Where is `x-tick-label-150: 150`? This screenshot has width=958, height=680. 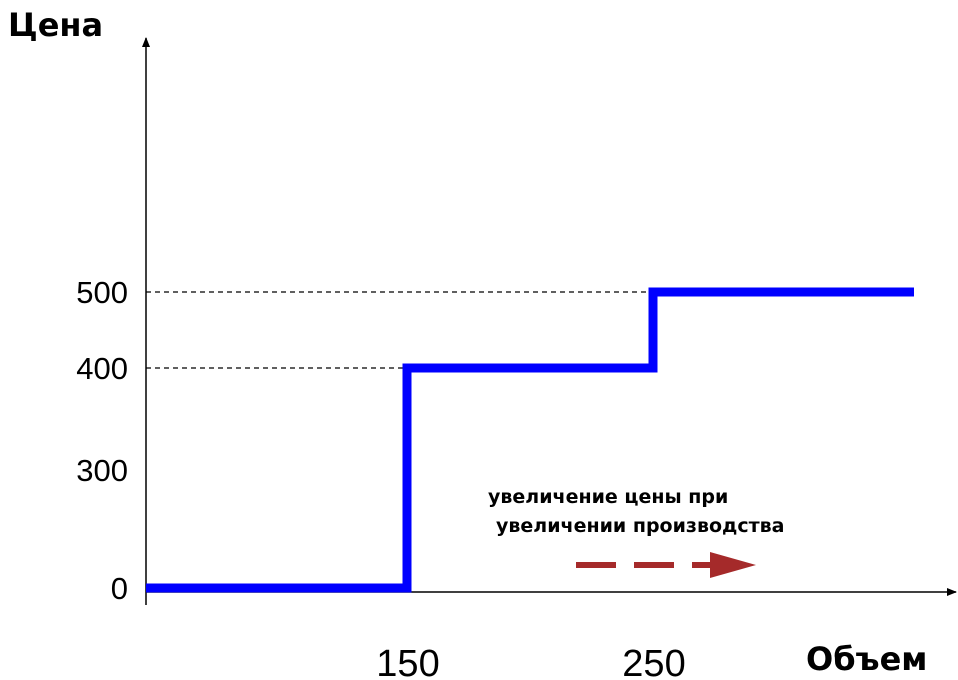 x-tick-label-150: 150 is located at coordinates (407, 661).